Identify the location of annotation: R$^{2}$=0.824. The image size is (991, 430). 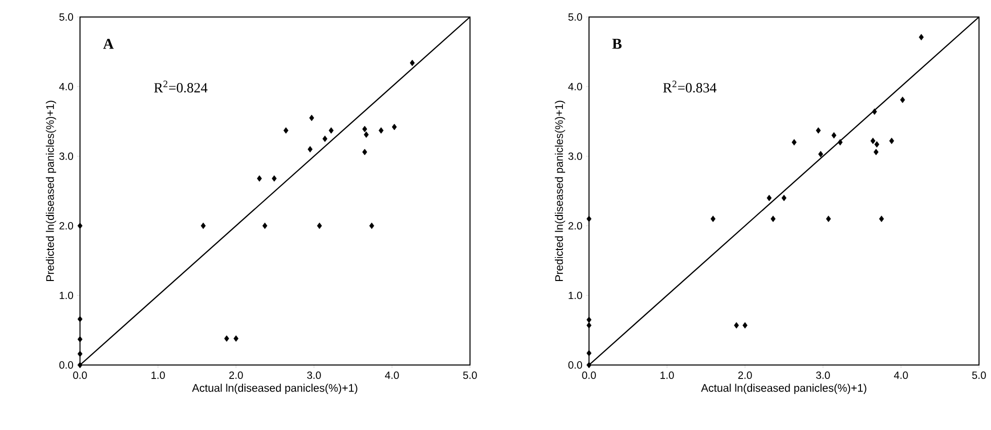
(181, 86).